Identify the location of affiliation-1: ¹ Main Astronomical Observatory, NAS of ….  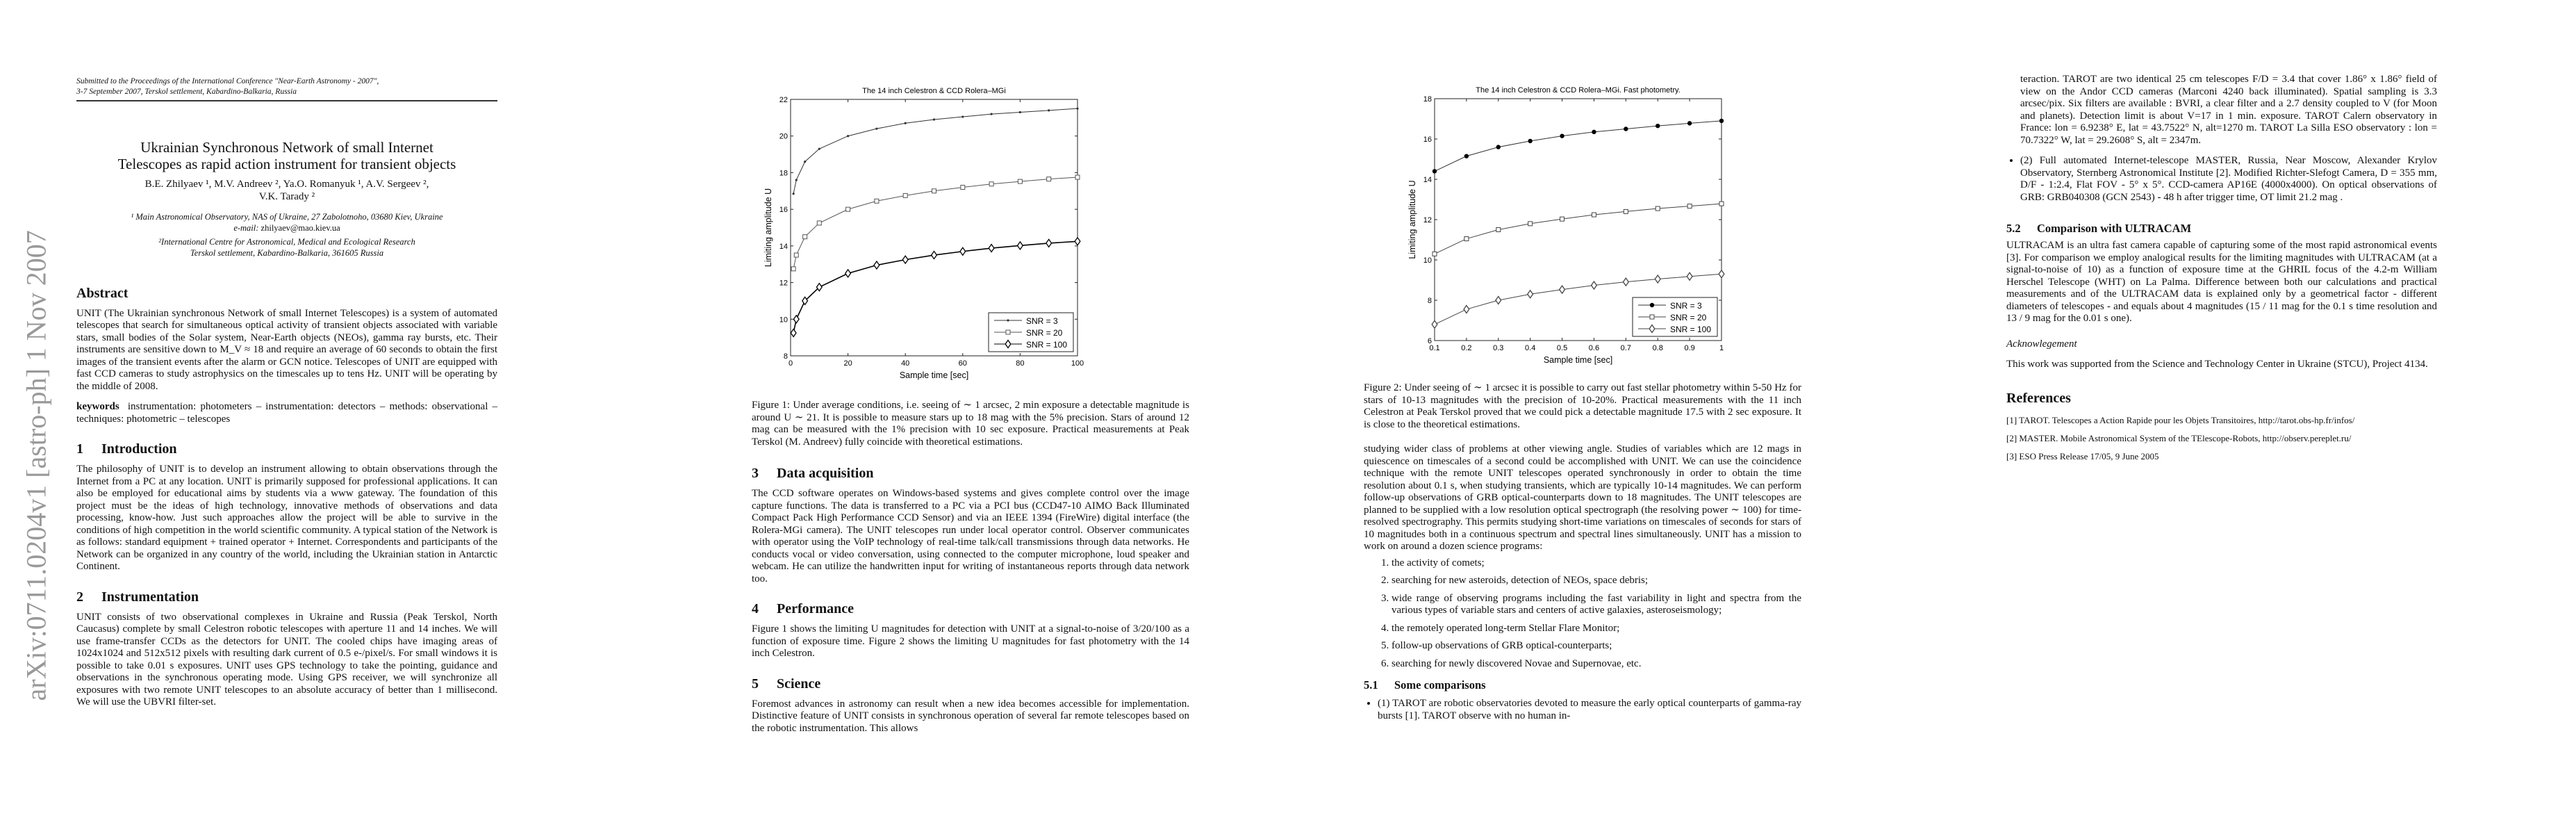
(287, 216).